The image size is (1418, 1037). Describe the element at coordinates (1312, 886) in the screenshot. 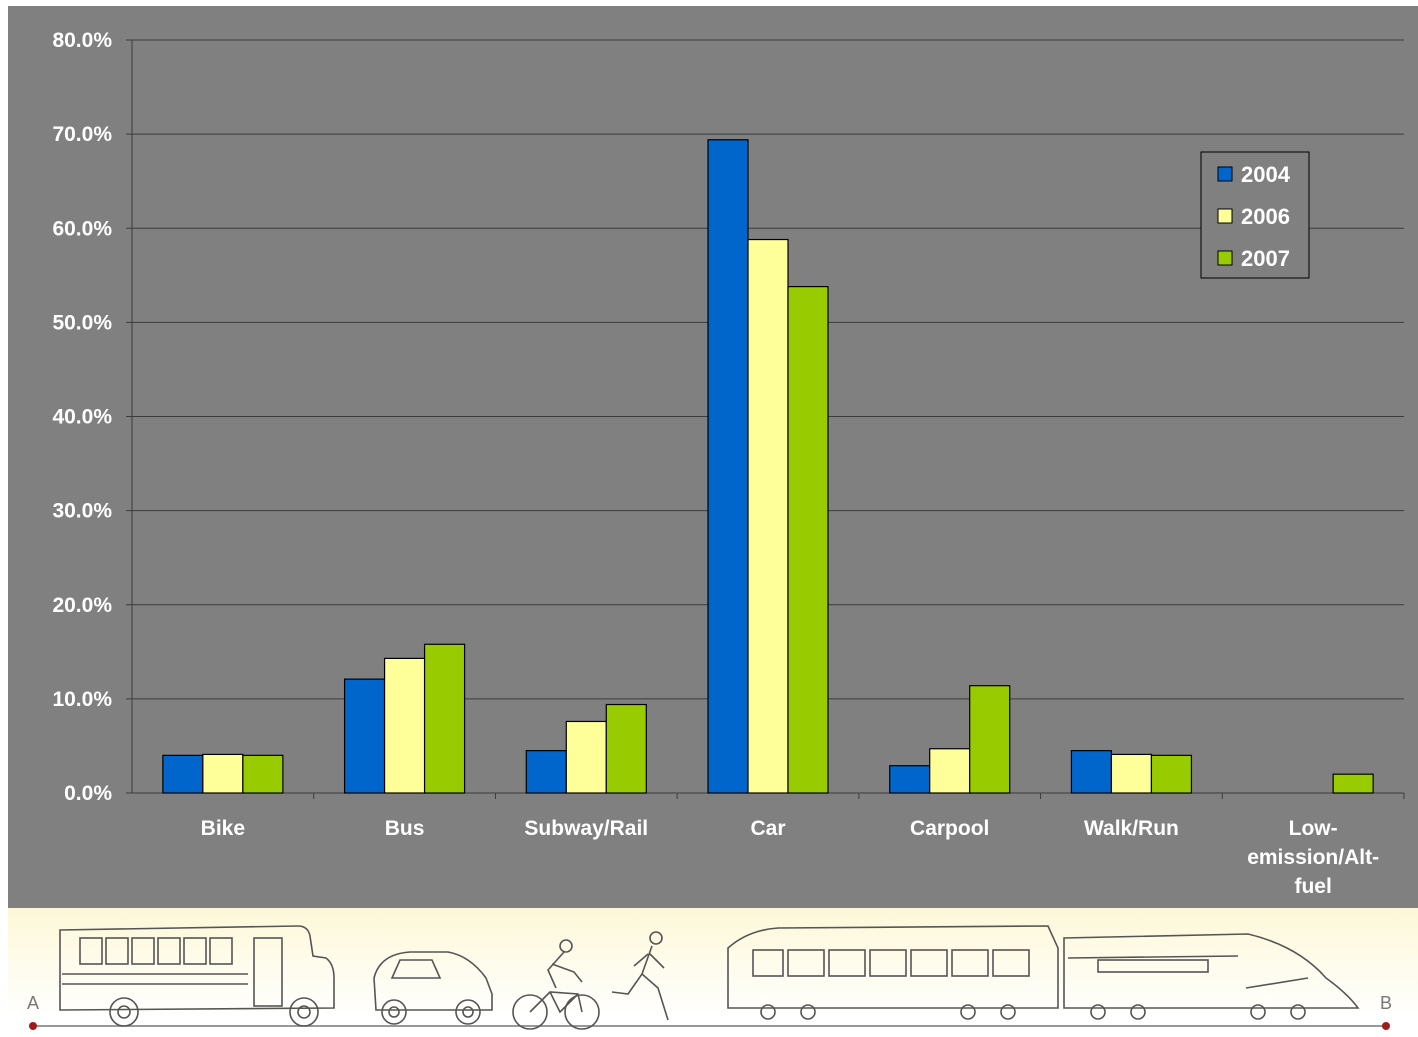

I see `x-category-label-line: fuel` at that location.